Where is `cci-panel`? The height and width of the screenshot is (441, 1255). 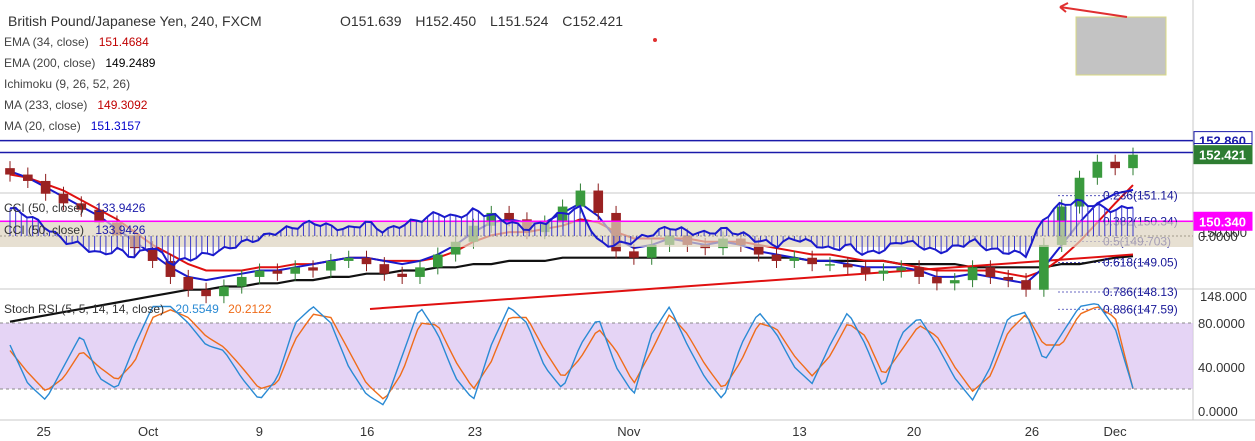 cci-panel is located at coordinates (596, 232).